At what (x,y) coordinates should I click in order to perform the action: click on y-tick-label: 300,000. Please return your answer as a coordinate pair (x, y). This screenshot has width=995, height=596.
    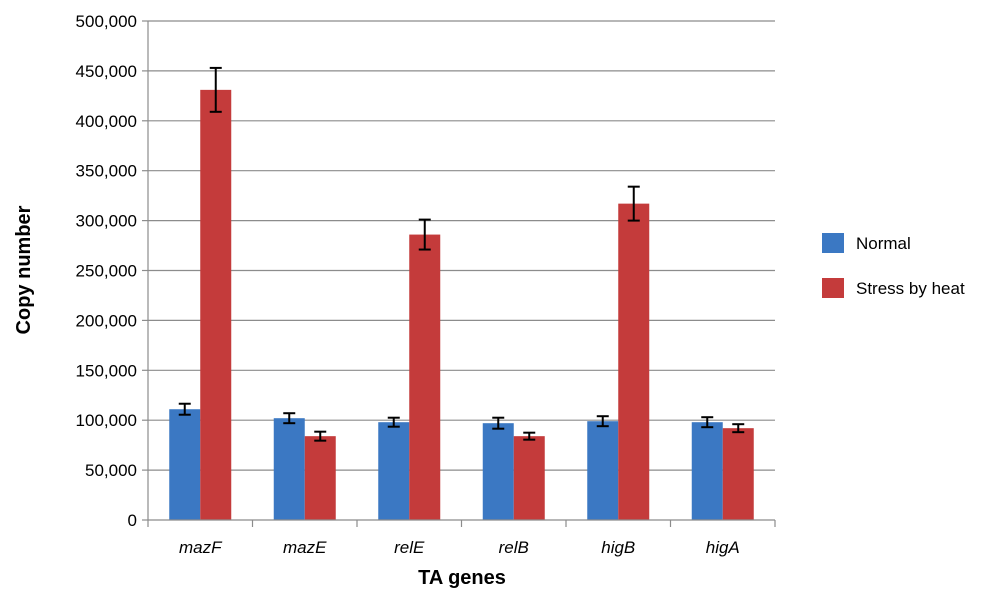
    Looking at the image, I should click on (106, 221).